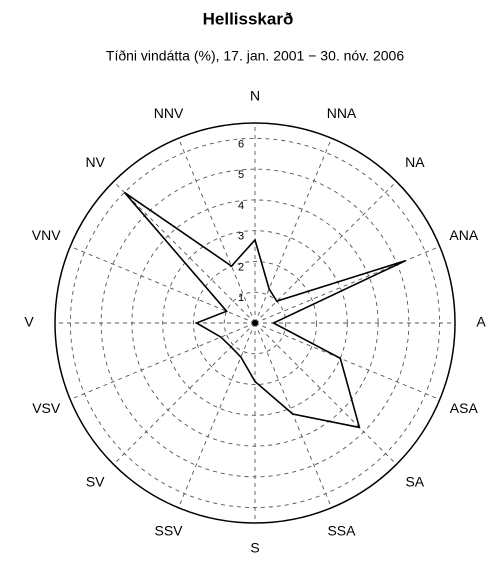  What do you see at coordinates (464, 408) in the screenshot?
I see `direction-label: ASA` at bounding box center [464, 408].